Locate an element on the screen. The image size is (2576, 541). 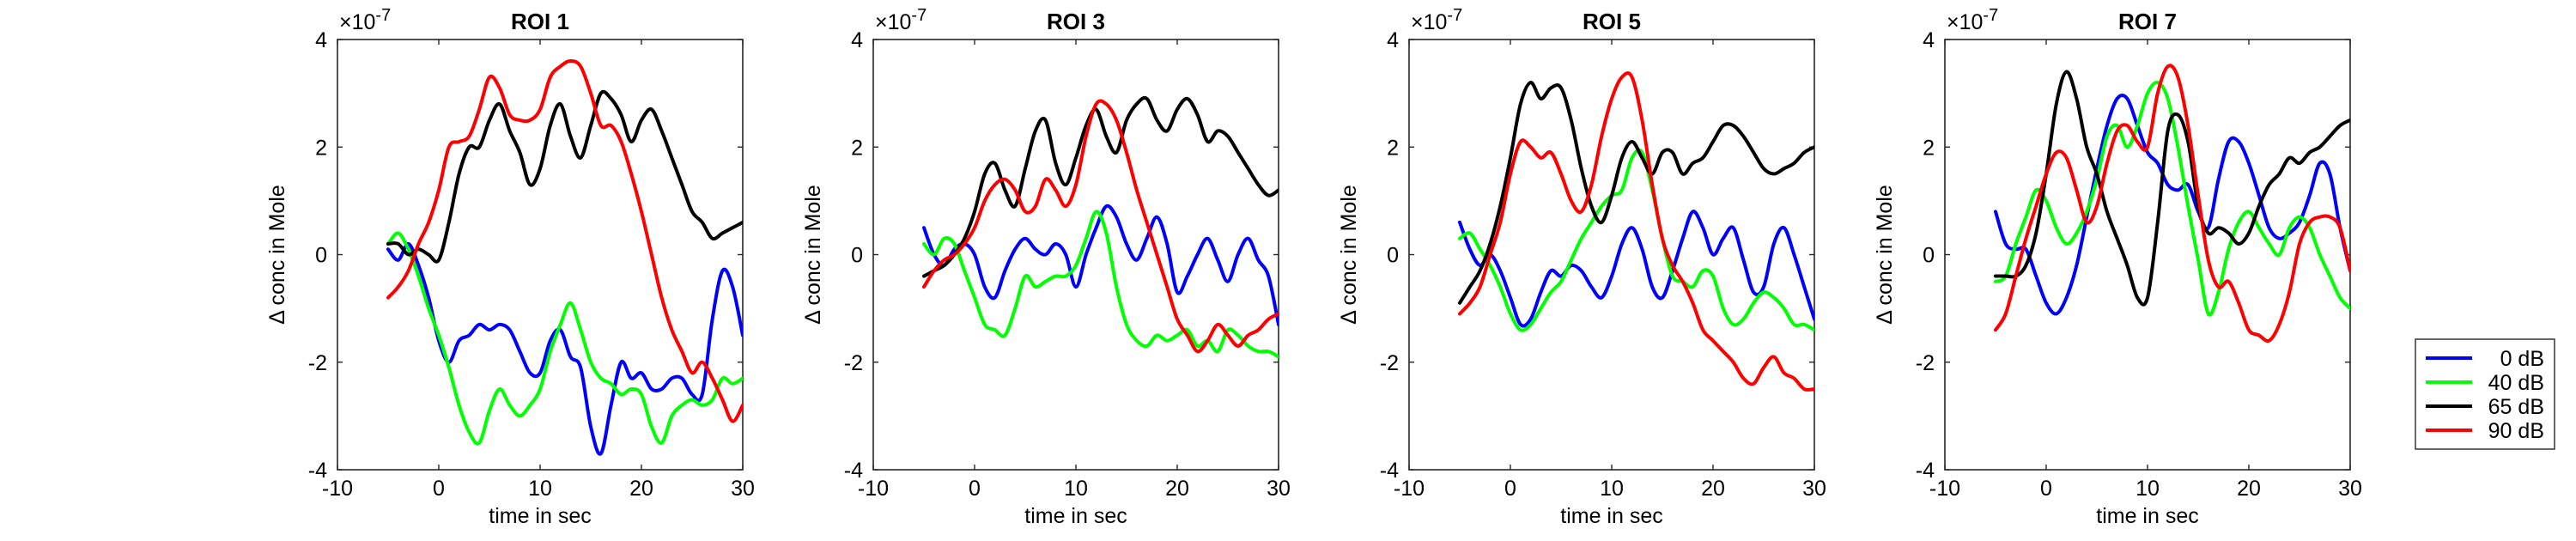
legend-label-40-db: 40 dB is located at coordinates (2516, 383).